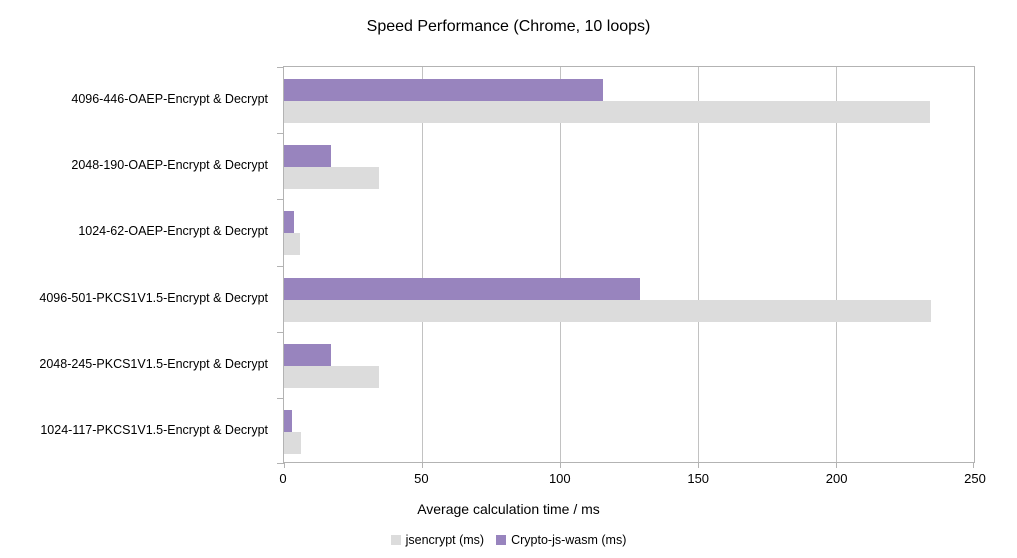 This screenshot has width=1017, height=558. What do you see at coordinates (975, 478) in the screenshot?
I see `x-axis-tick-label: 250` at bounding box center [975, 478].